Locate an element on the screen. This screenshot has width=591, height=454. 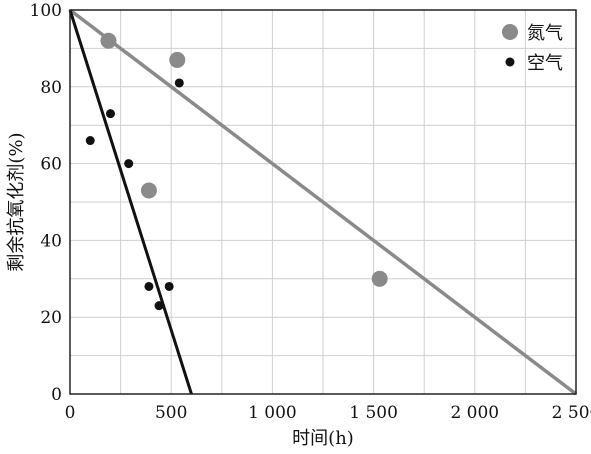
legend-label-air: 空气 is located at coordinates (545, 63).